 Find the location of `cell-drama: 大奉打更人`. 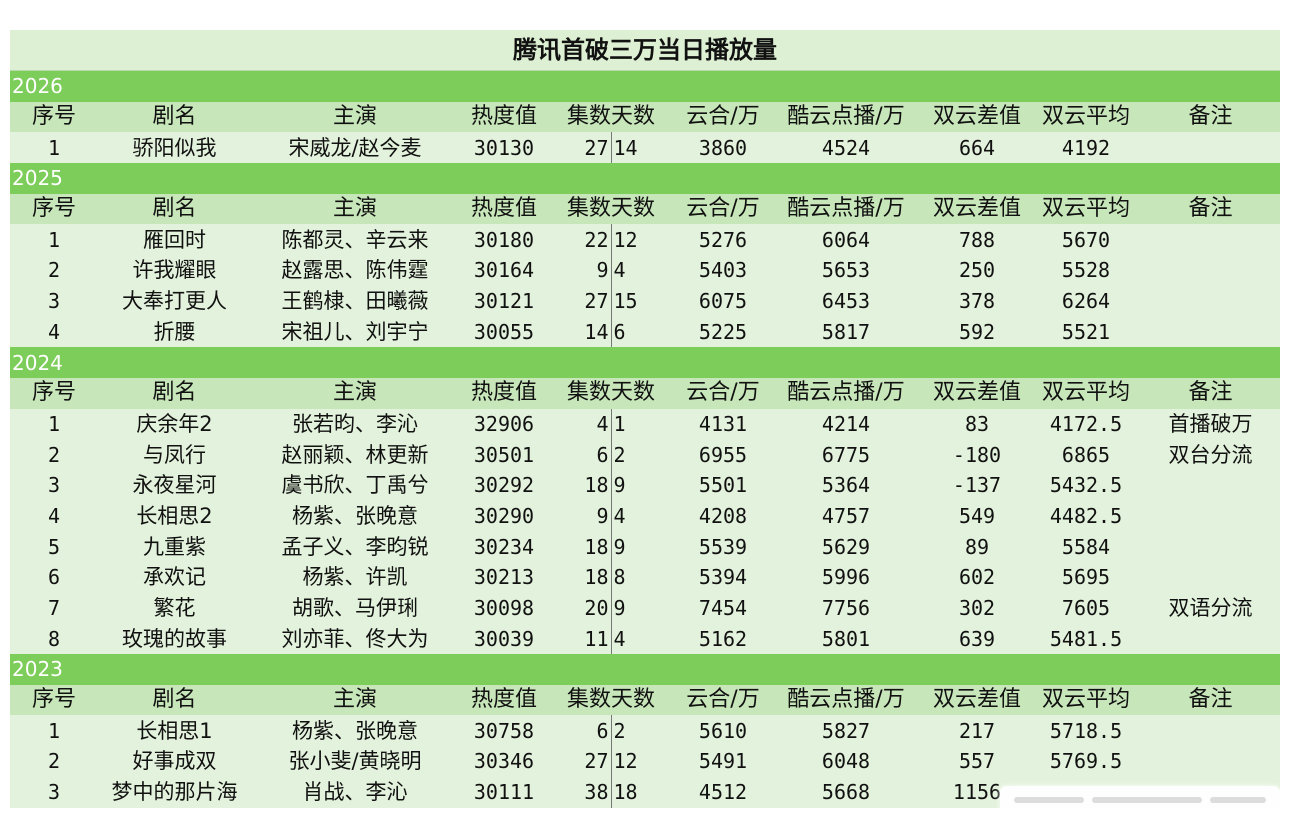

cell-drama: 大奉打更人 is located at coordinates (174, 301).